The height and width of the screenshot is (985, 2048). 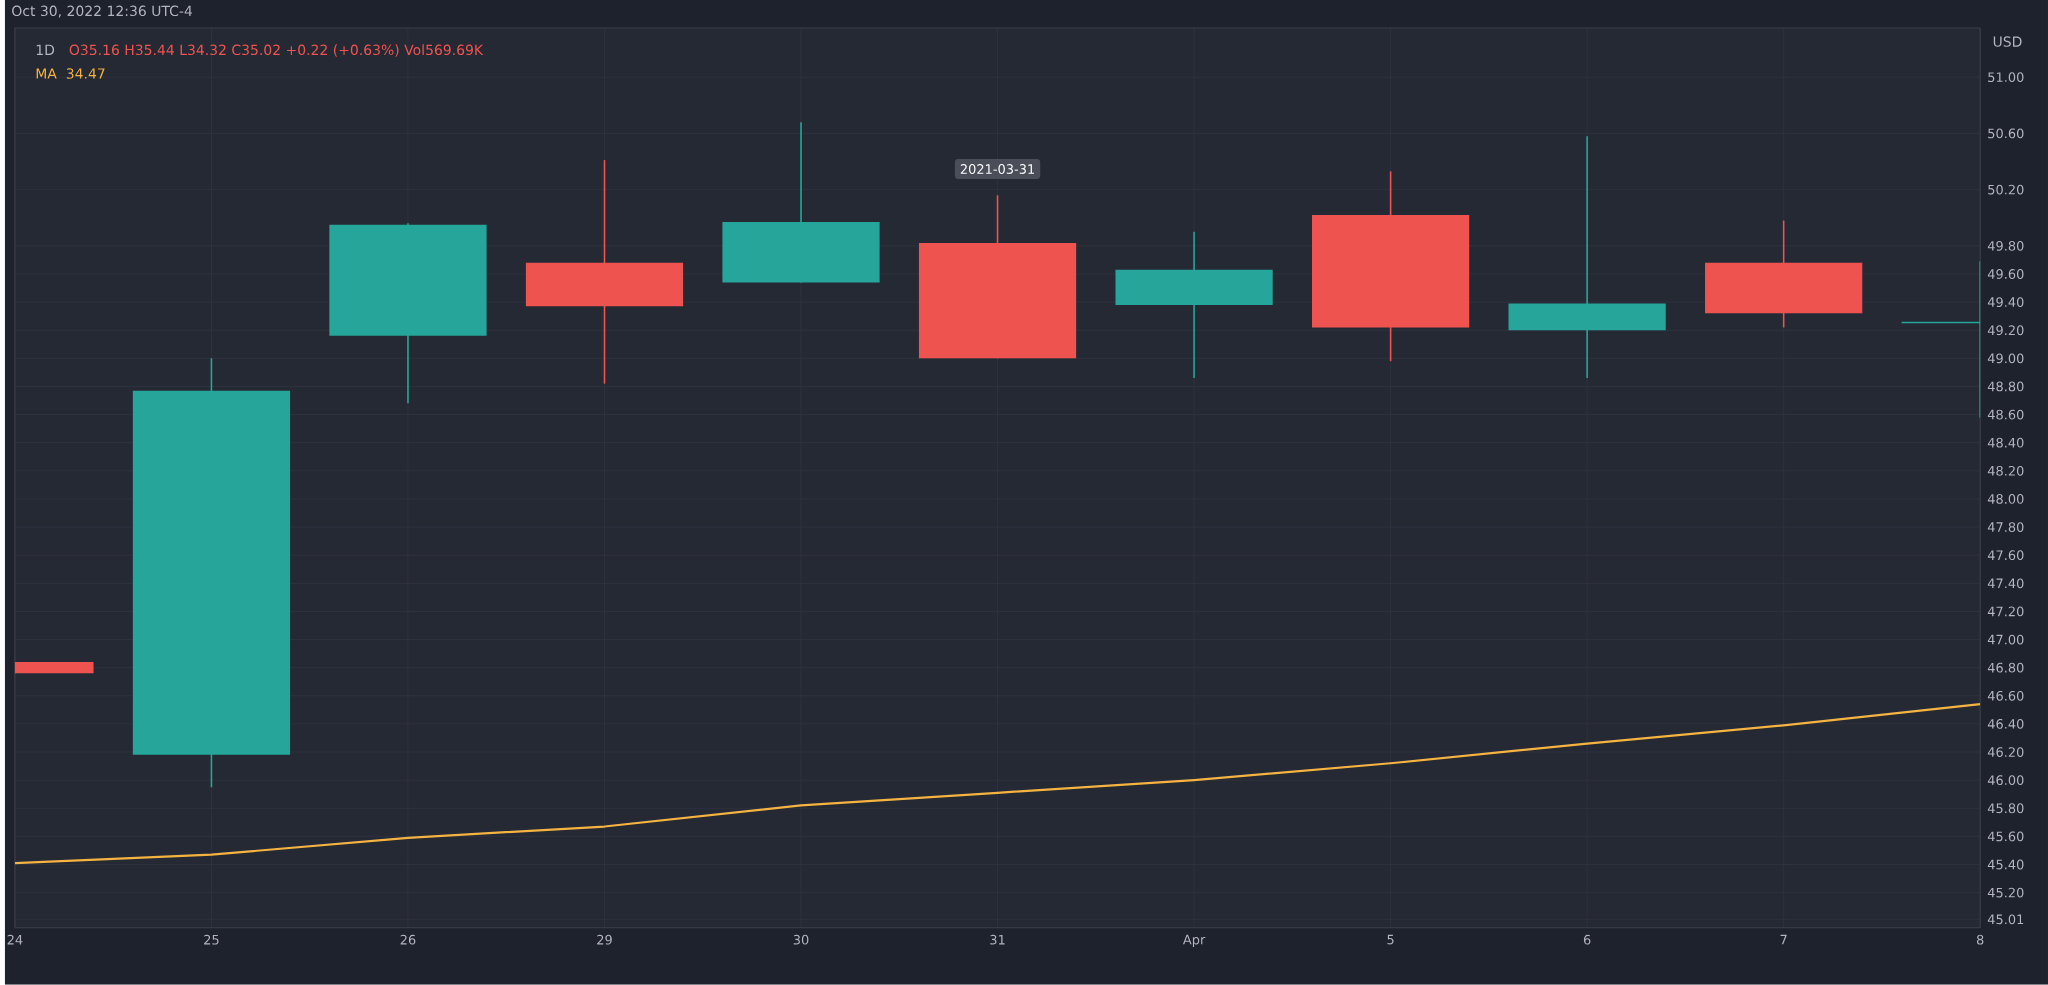 What do you see at coordinates (2005, 667) in the screenshot?
I see `y-tick-label: 46.80` at bounding box center [2005, 667].